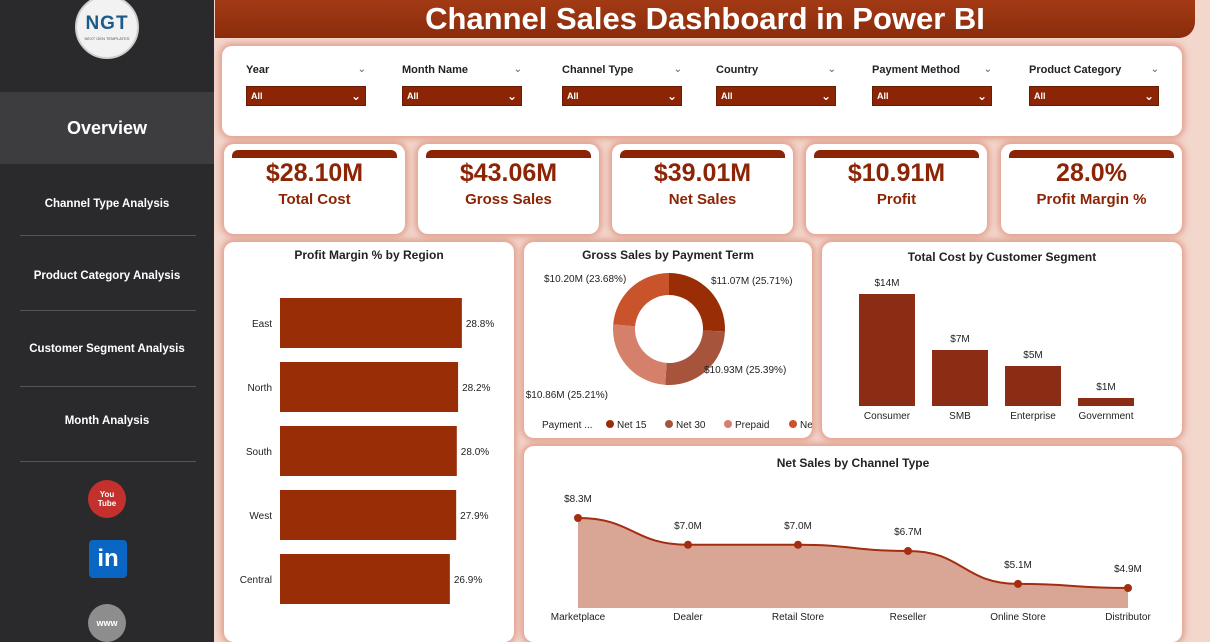 Image resolution: width=1210 pixels, height=642 pixels. What do you see at coordinates (1075, 70) in the screenshot?
I see `filter-label: Product Category` at bounding box center [1075, 70].